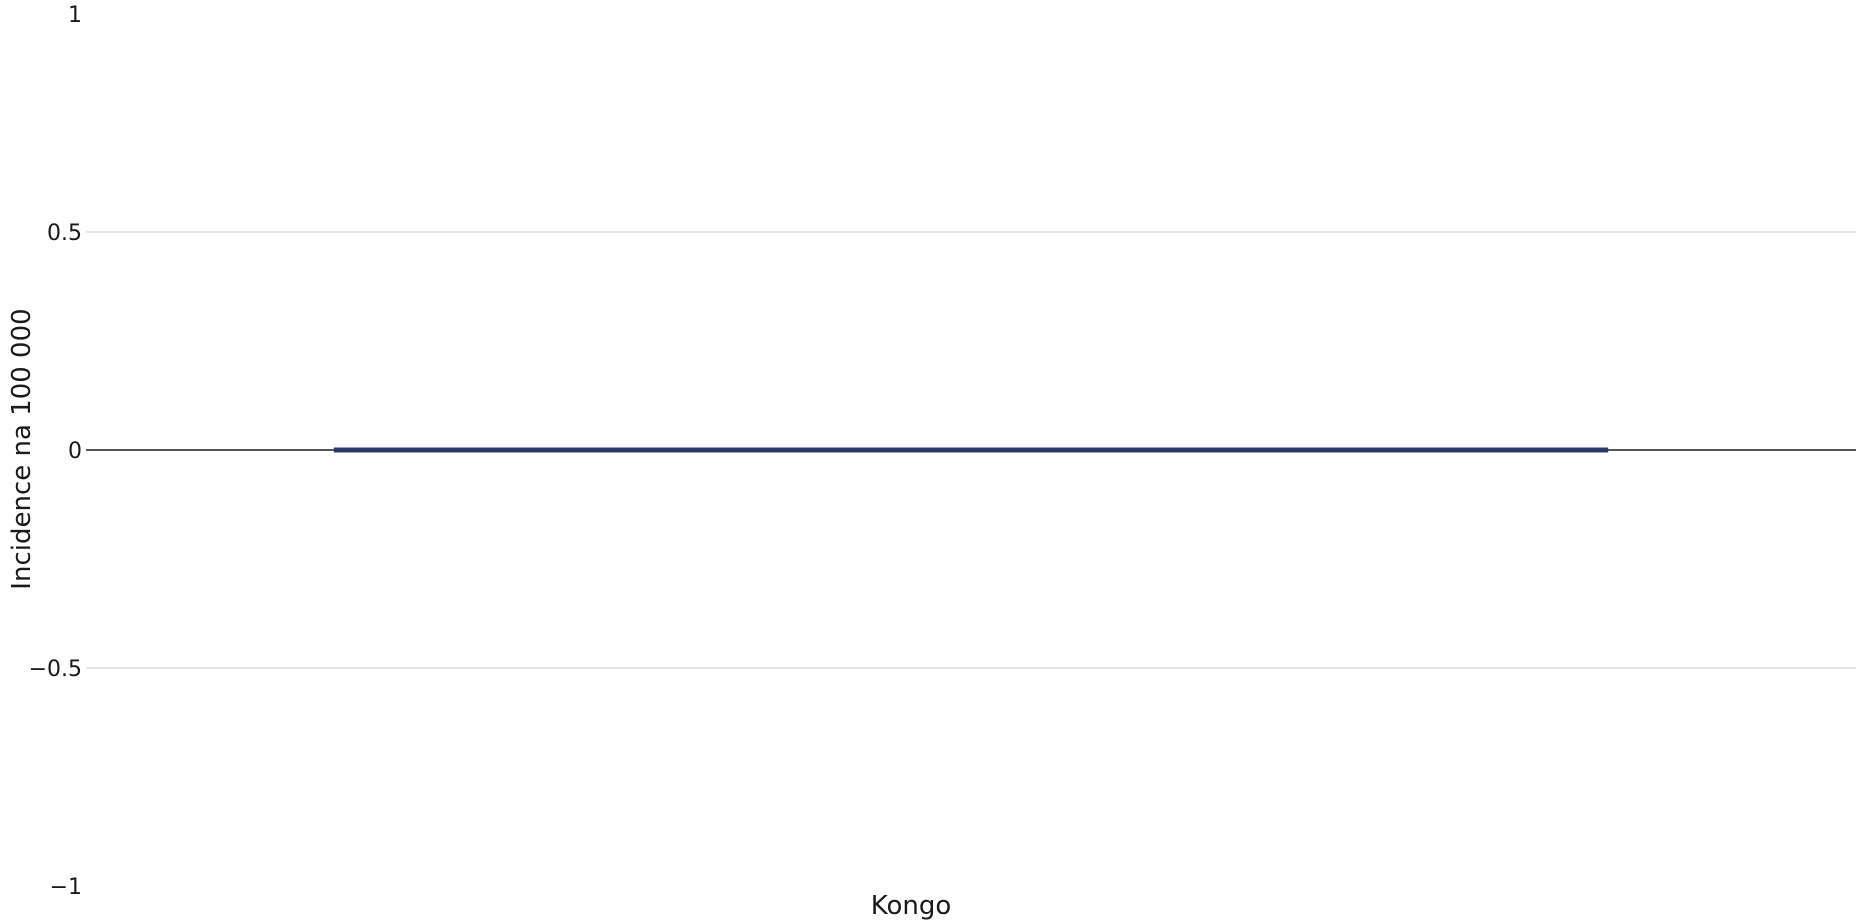 This screenshot has height=924, width=1856. I want to click on y-axis-title: Incidence na 100 000, so click(22, 448).